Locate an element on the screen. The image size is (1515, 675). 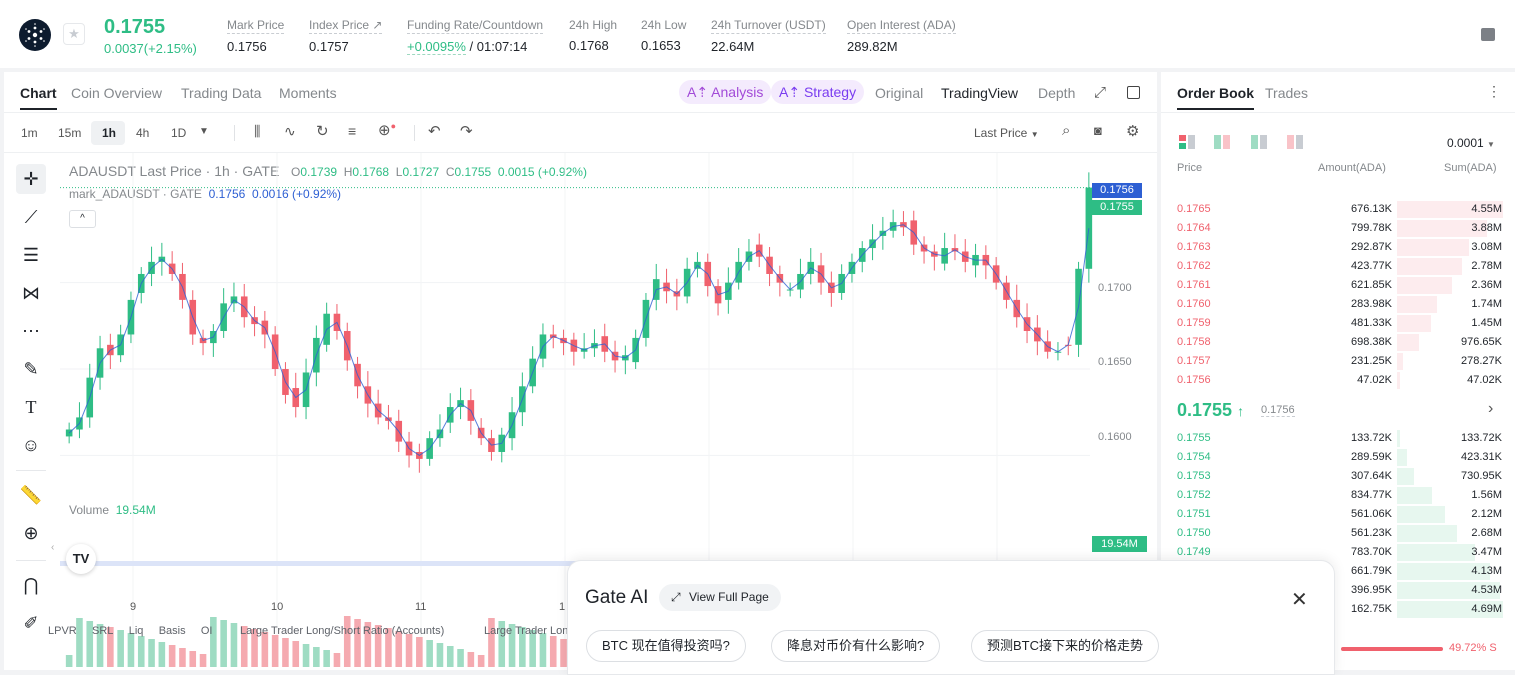
indicator-srl: SRL is located at coordinates (103, 631).